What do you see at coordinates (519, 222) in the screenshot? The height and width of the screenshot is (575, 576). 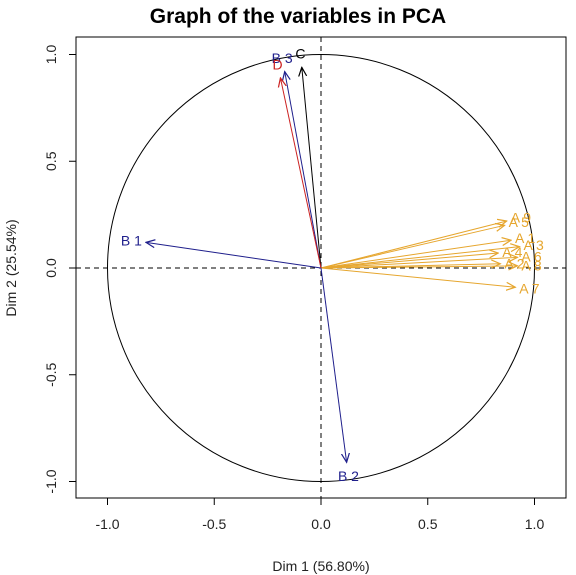 I see `label-a5: A 5` at bounding box center [519, 222].